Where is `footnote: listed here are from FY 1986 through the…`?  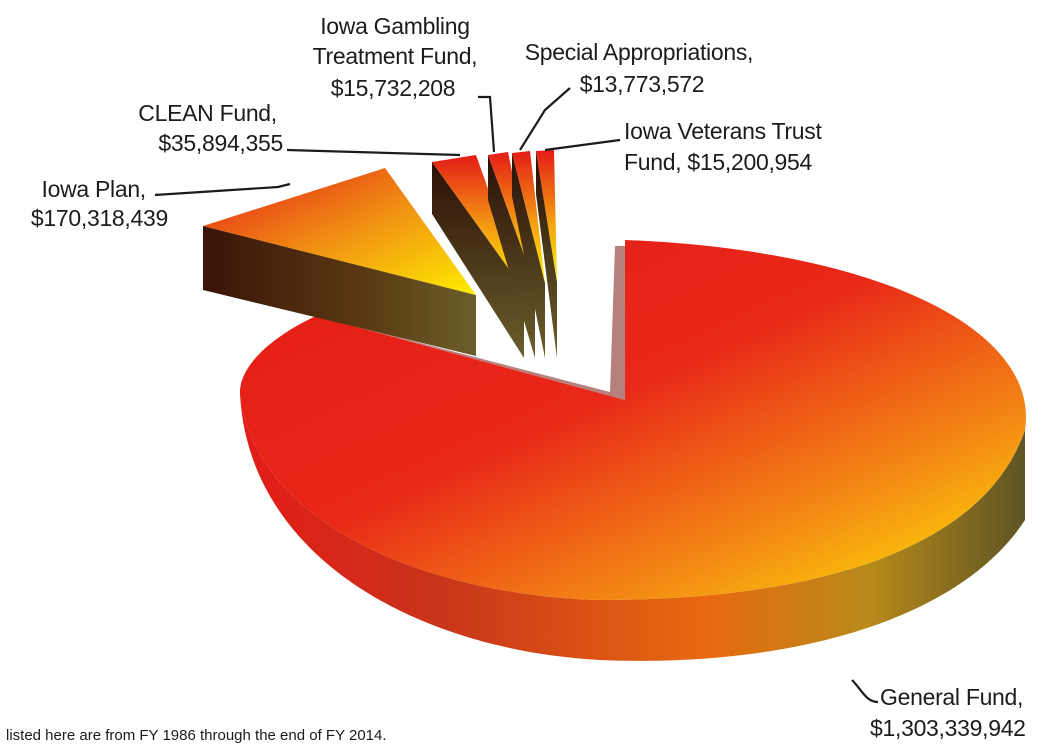 footnote: listed here are from FY 1986 through the… is located at coordinates (196, 735).